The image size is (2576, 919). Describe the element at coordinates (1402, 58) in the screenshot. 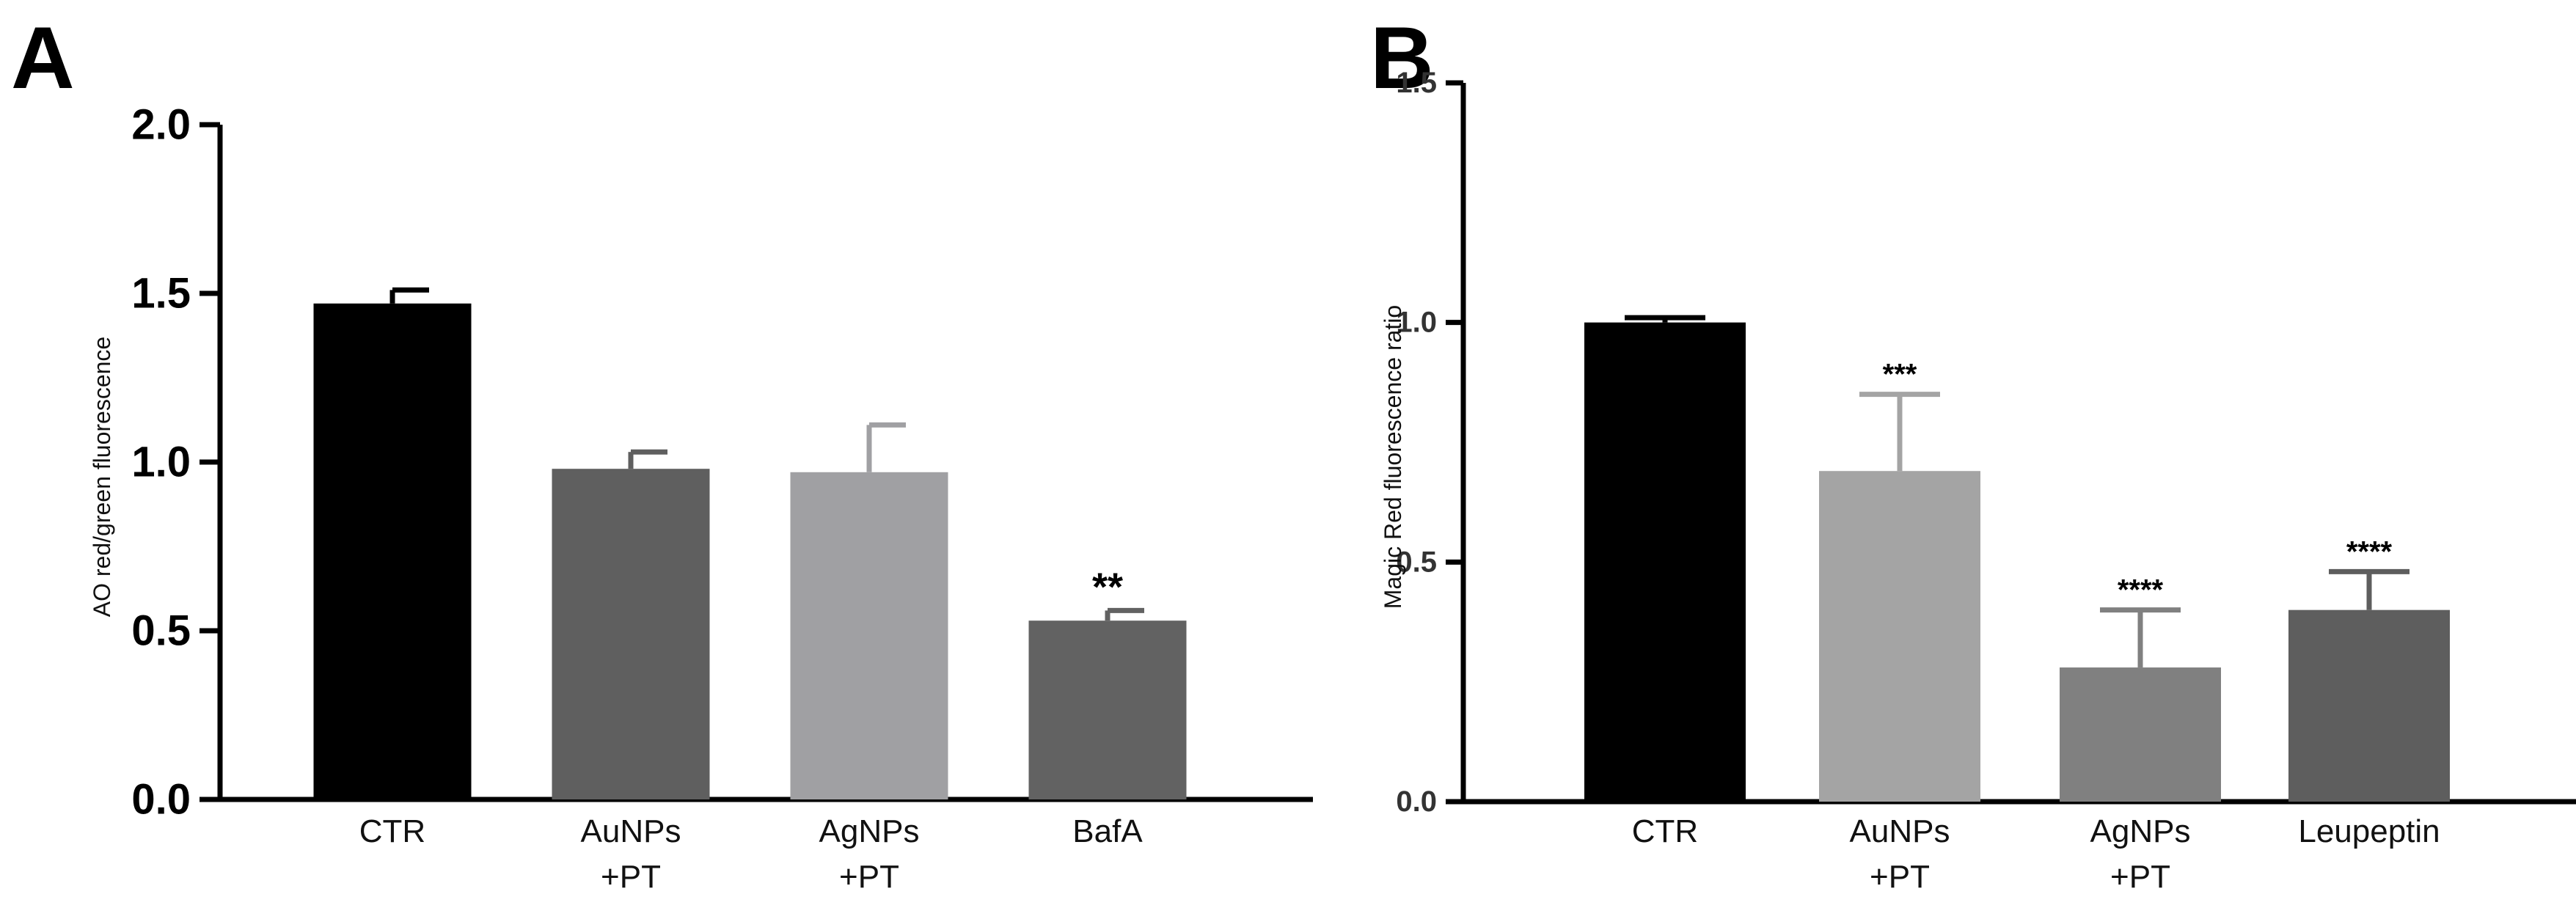

I see `panel-label: B` at that location.